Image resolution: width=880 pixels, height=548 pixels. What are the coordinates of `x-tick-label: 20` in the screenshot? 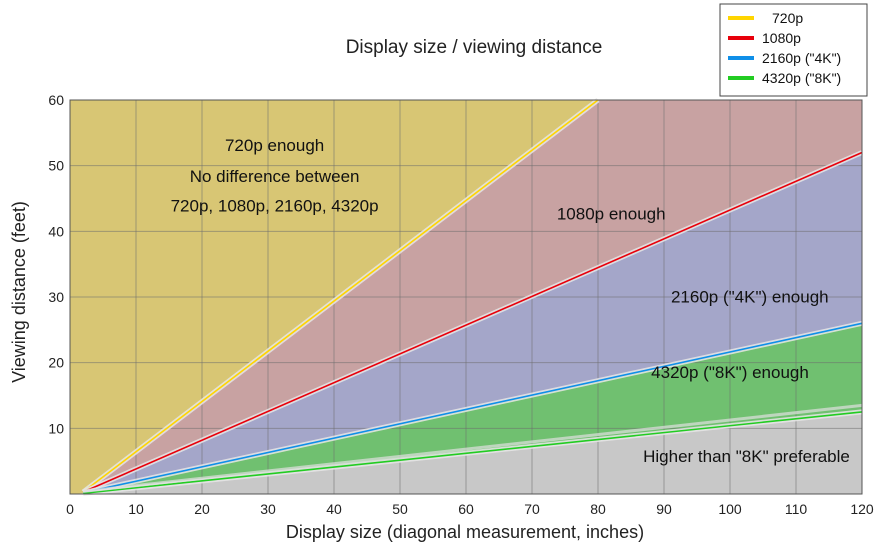 It's located at (202, 509).